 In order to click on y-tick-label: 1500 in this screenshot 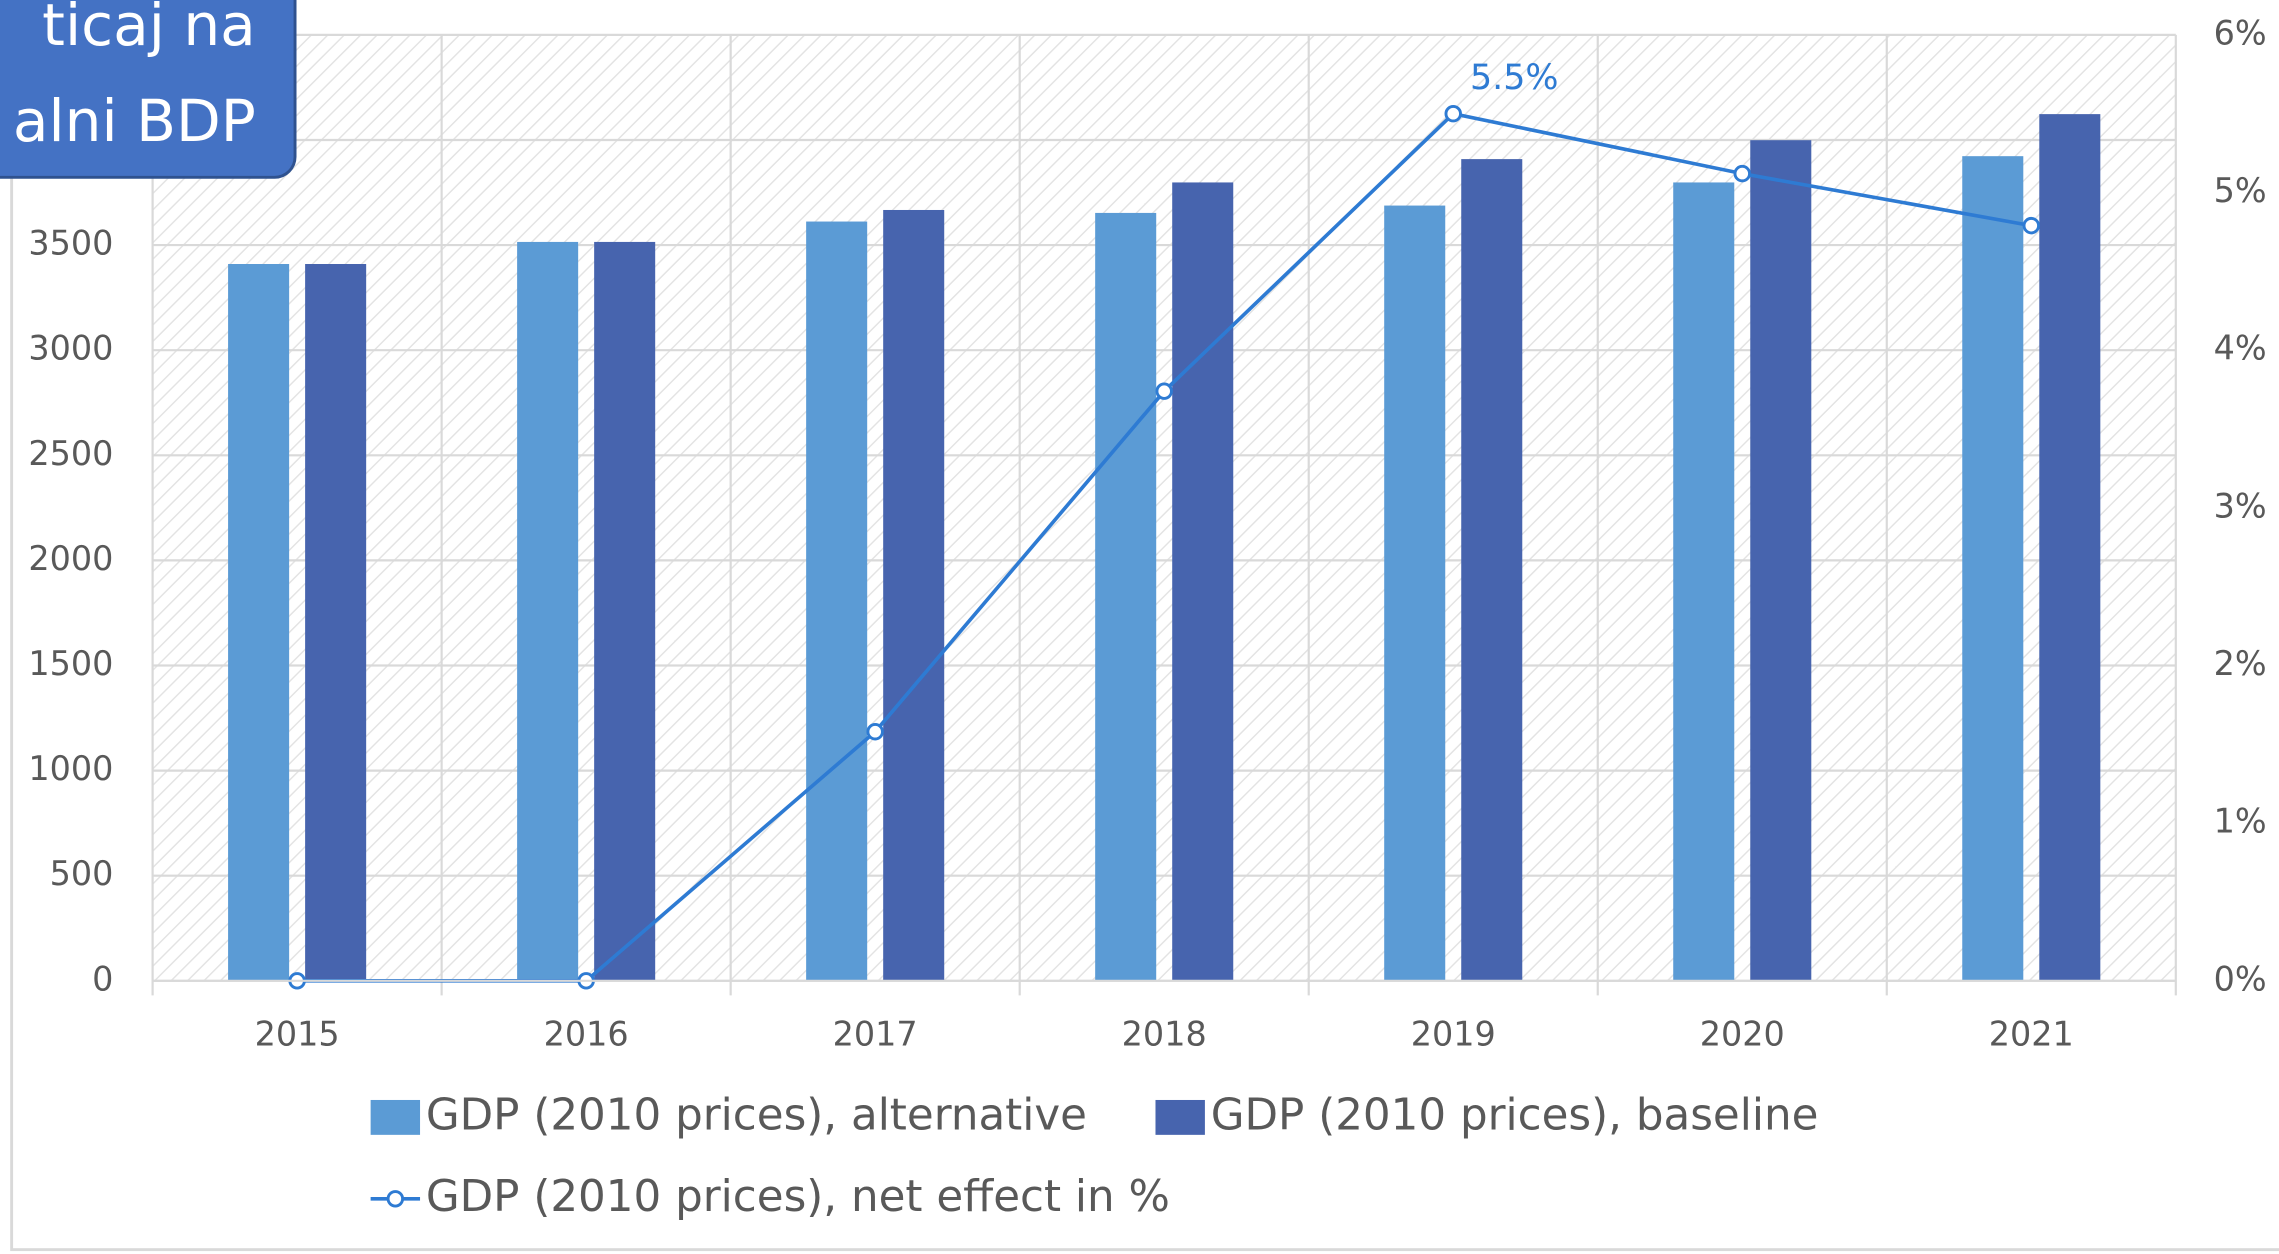, I will do `click(70, 663)`.